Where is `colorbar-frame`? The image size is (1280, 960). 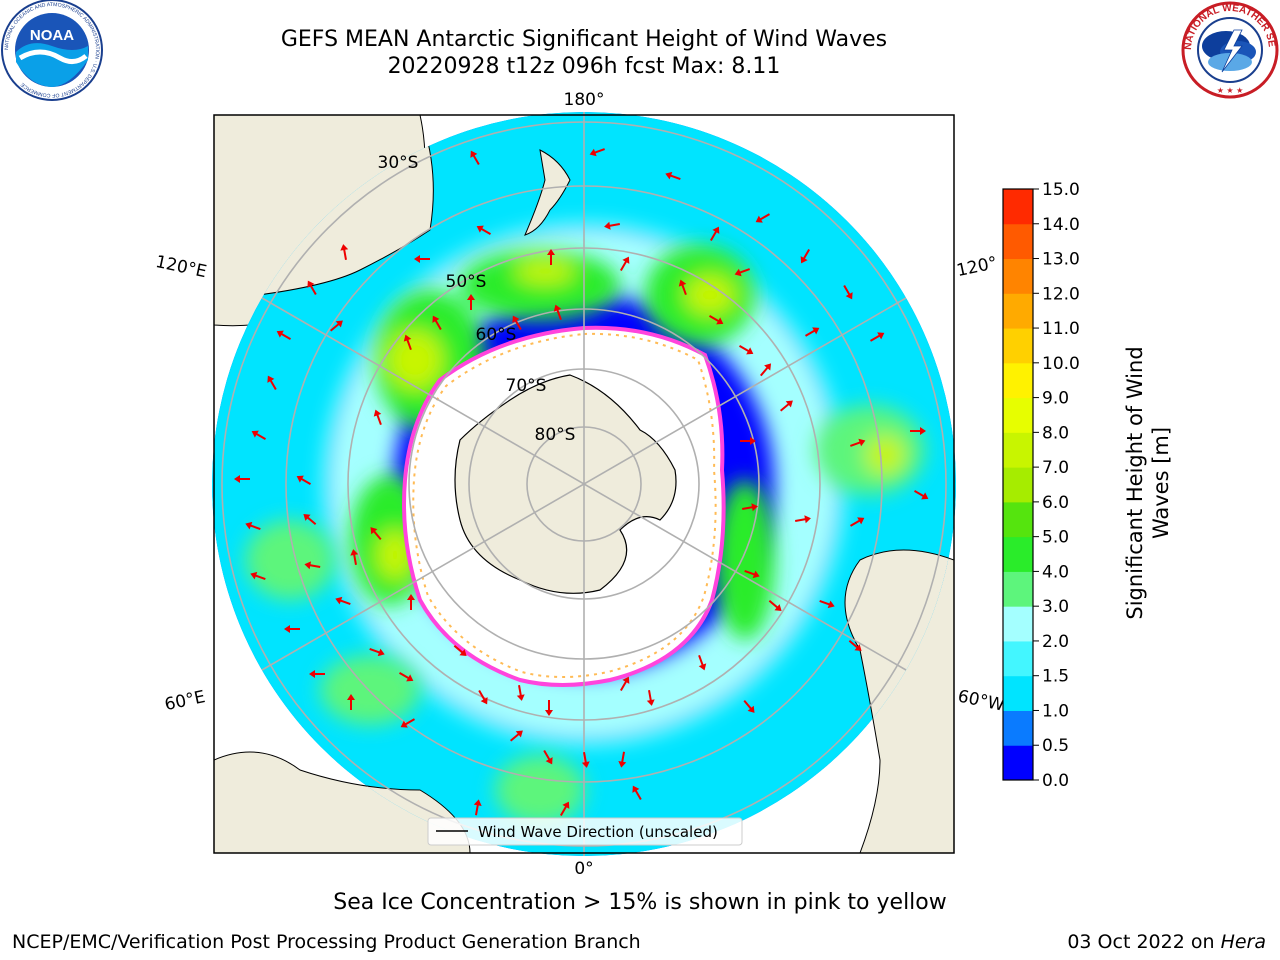 colorbar-frame is located at coordinates (1018, 484).